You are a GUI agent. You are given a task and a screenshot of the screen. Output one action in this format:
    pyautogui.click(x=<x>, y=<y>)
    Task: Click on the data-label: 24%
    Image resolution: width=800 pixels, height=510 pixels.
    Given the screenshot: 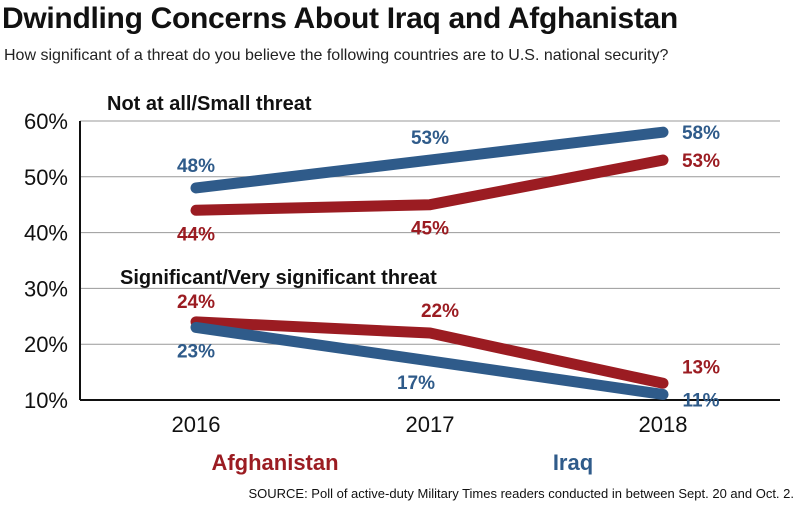 What is the action you would take?
    pyautogui.click(x=196, y=302)
    